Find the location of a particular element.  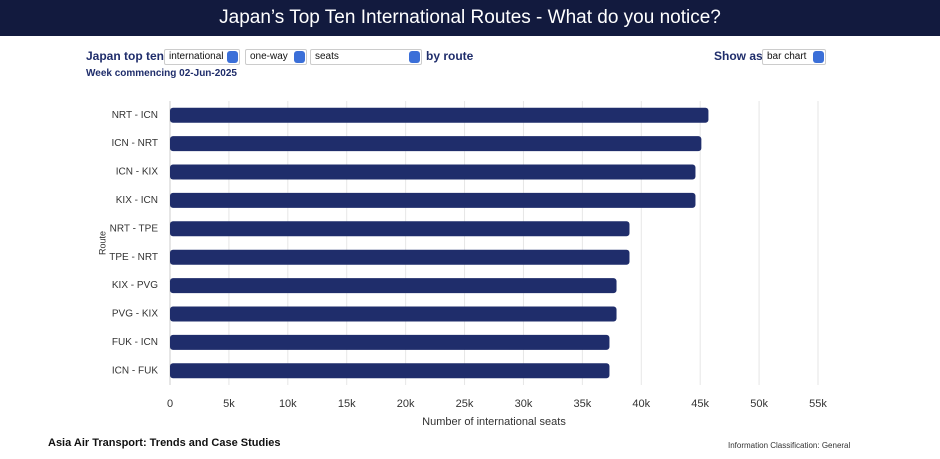

x-tick-label: 40k is located at coordinates (641, 404).